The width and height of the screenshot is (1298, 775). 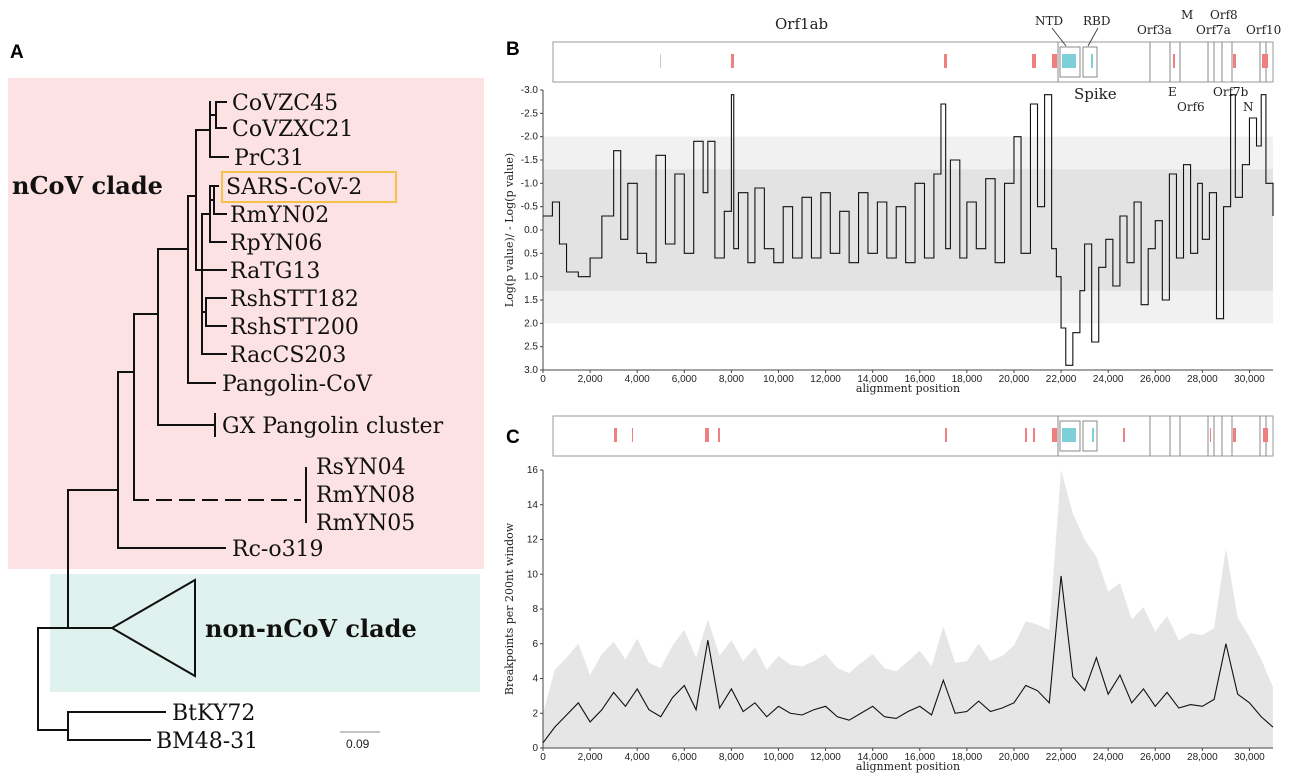 I want to click on y-tick-label: 14, so click(x=533, y=505).